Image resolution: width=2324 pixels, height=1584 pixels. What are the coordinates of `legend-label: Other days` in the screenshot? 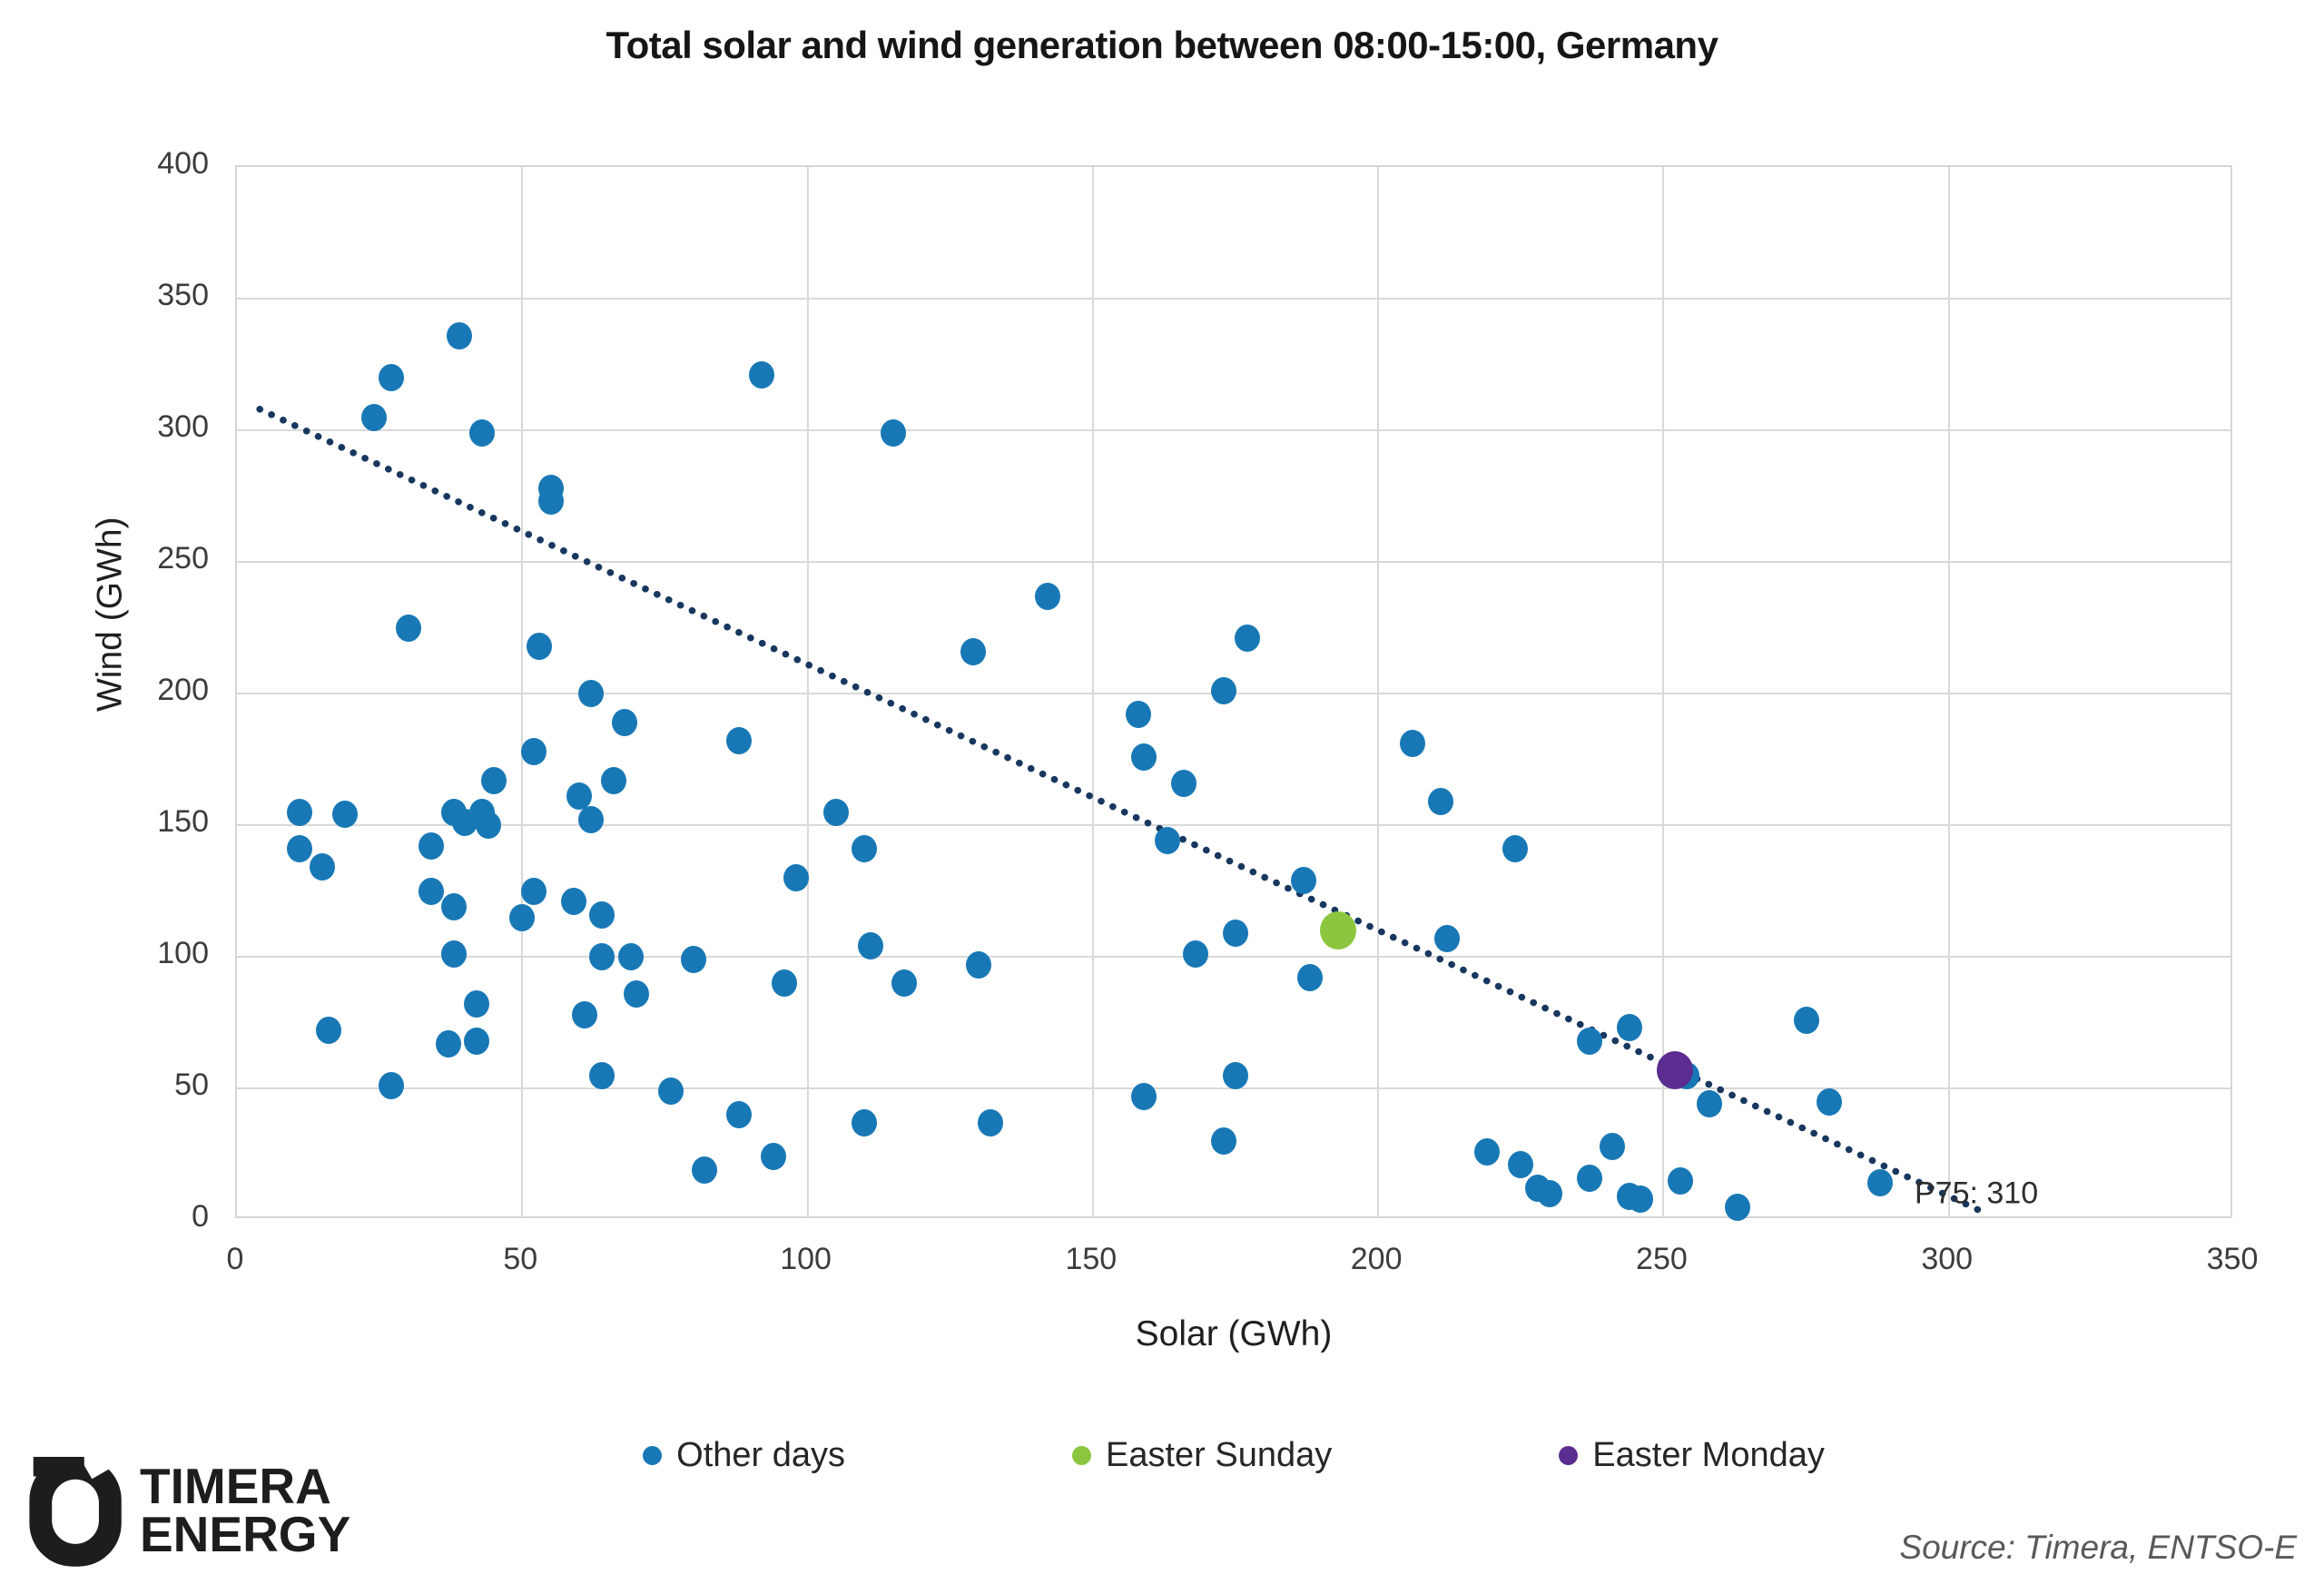 It's located at (761, 1455).